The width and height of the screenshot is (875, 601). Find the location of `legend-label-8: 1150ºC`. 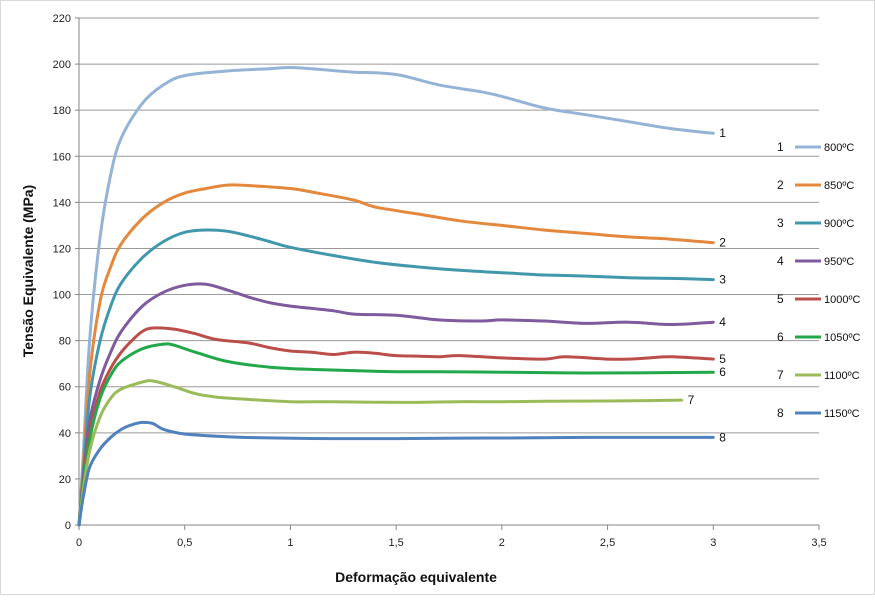

legend-label-8: 1150ºC is located at coordinates (842, 414).